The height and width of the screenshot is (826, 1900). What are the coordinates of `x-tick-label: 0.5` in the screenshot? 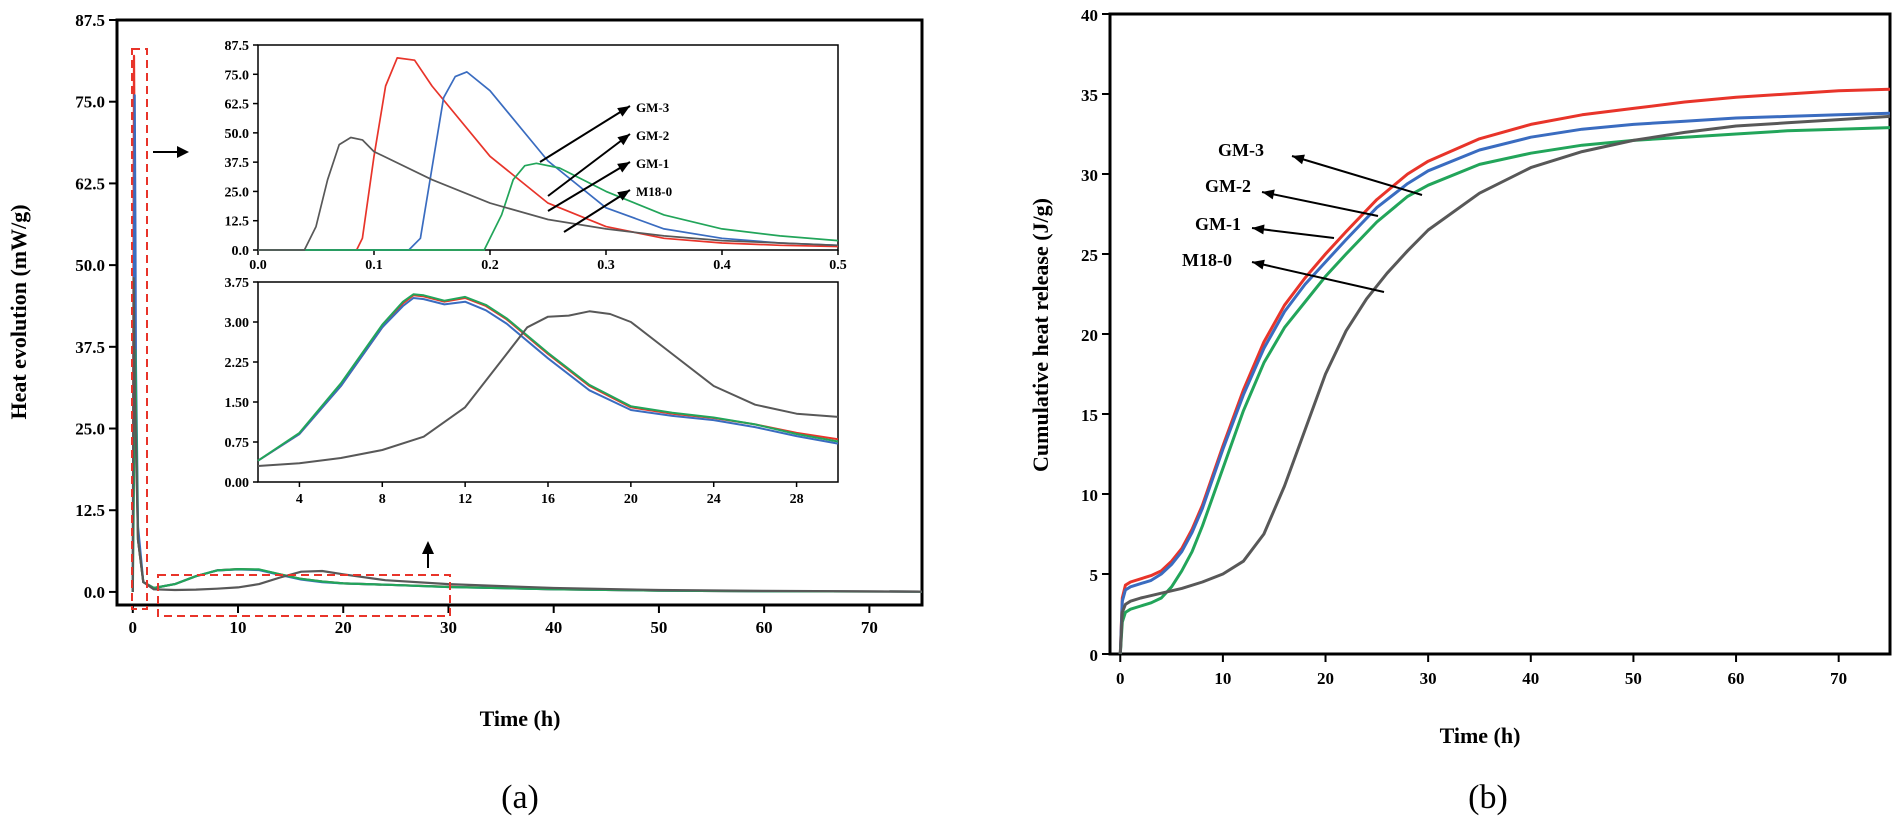 It's located at (838, 265).